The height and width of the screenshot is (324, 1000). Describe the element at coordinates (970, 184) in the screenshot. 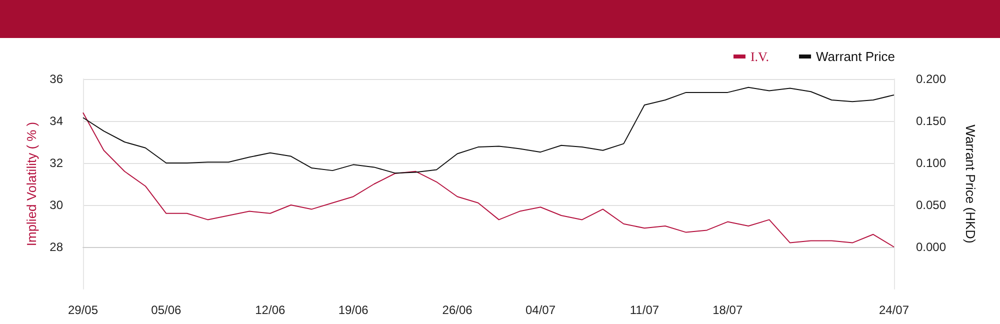

I see `y2-axis-title: Warrant Price (HKD)` at that location.